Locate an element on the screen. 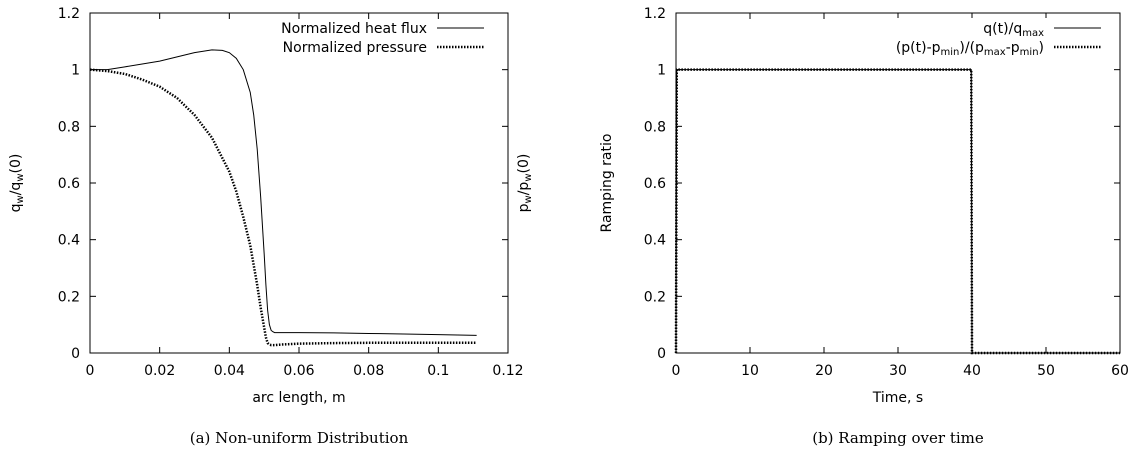 The image size is (1137, 453). x-tick-label: 50 is located at coordinates (1046, 371).